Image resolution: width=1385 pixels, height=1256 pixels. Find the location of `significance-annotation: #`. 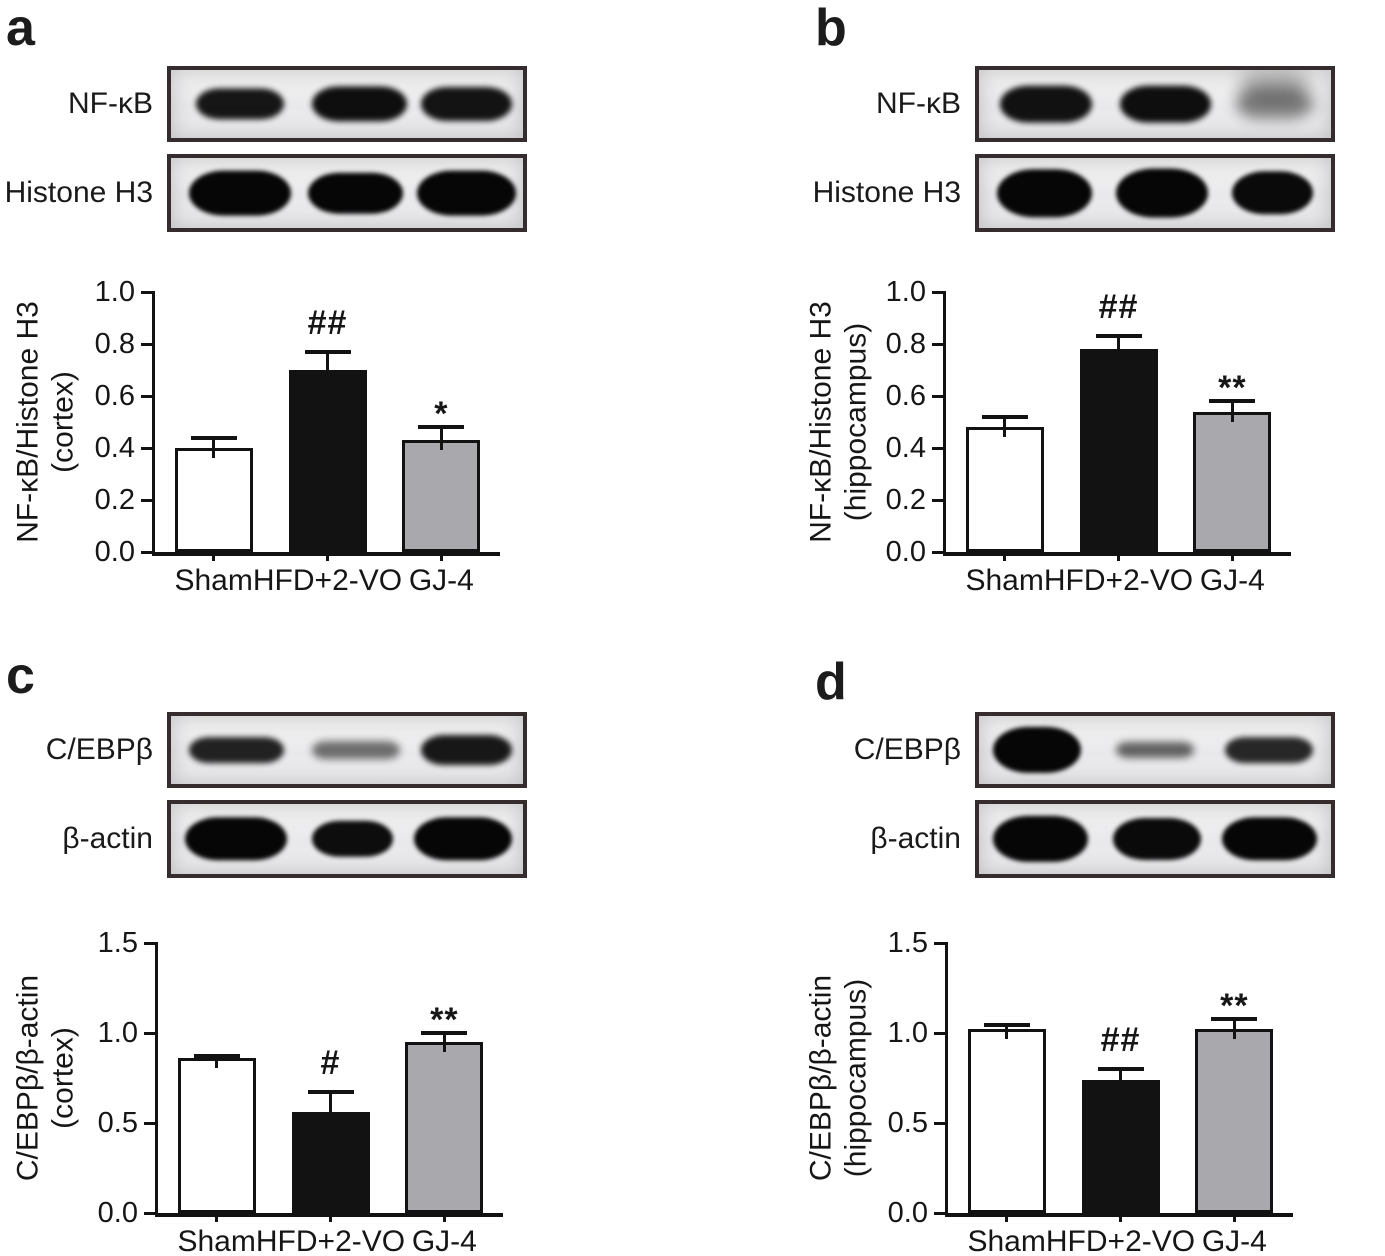

significance-annotation: # is located at coordinates (330, 1063).